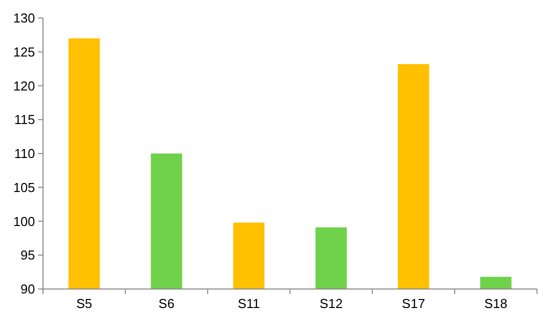 The height and width of the screenshot is (325, 550). Describe the element at coordinates (27, 255) in the screenshot. I see `y-tick-label: 95` at that location.